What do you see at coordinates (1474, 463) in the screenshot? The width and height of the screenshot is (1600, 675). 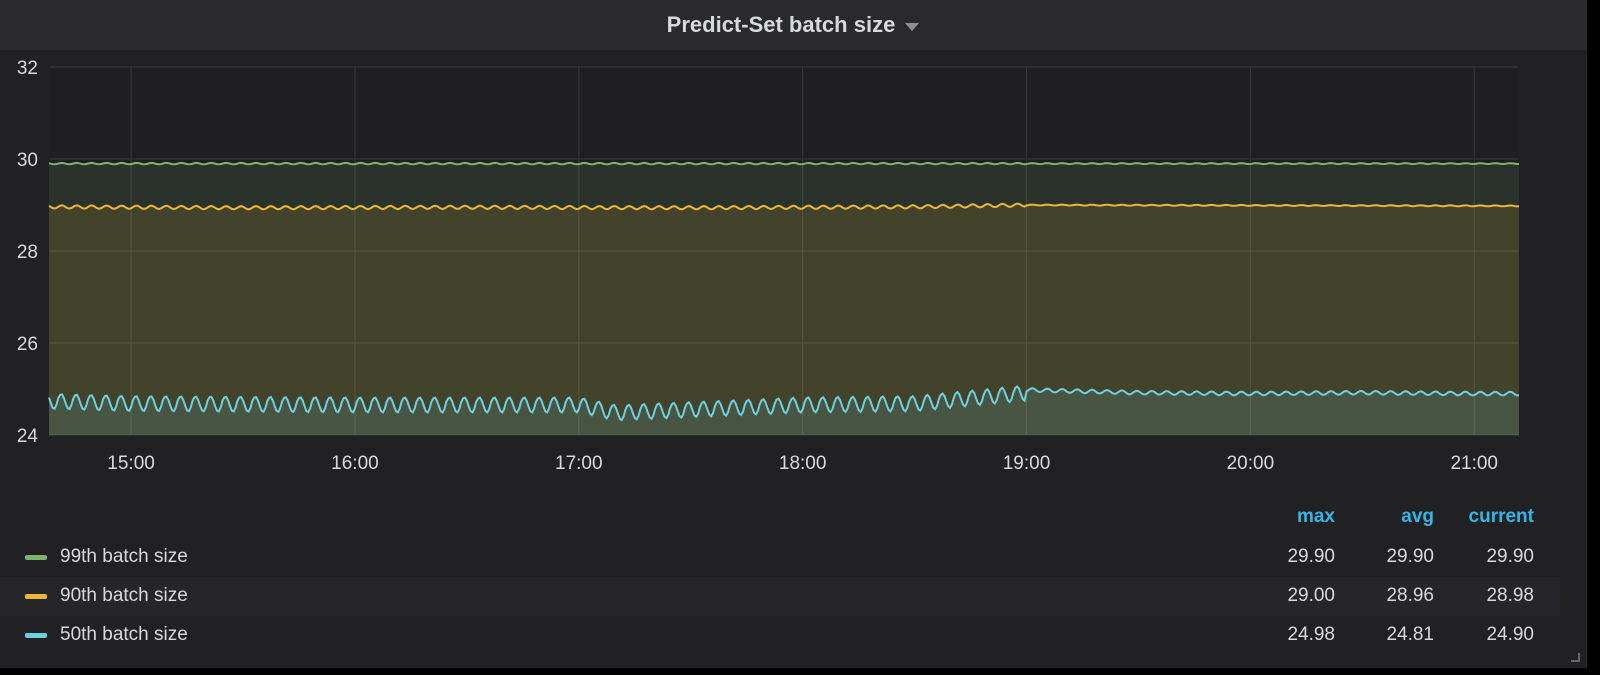 I see `x-tick-label: 21:00` at bounding box center [1474, 463].